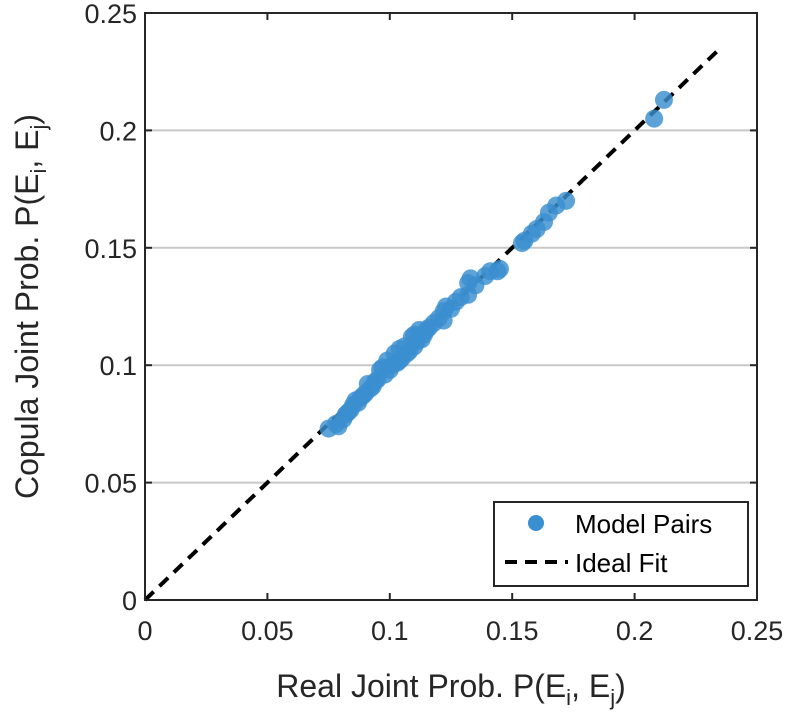 This screenshot has height=720, width=797. What do you see at coordinates (536, 523) in the screenshot?
I see `legend-marker-model-pairs` at bounding box center [536, 523].